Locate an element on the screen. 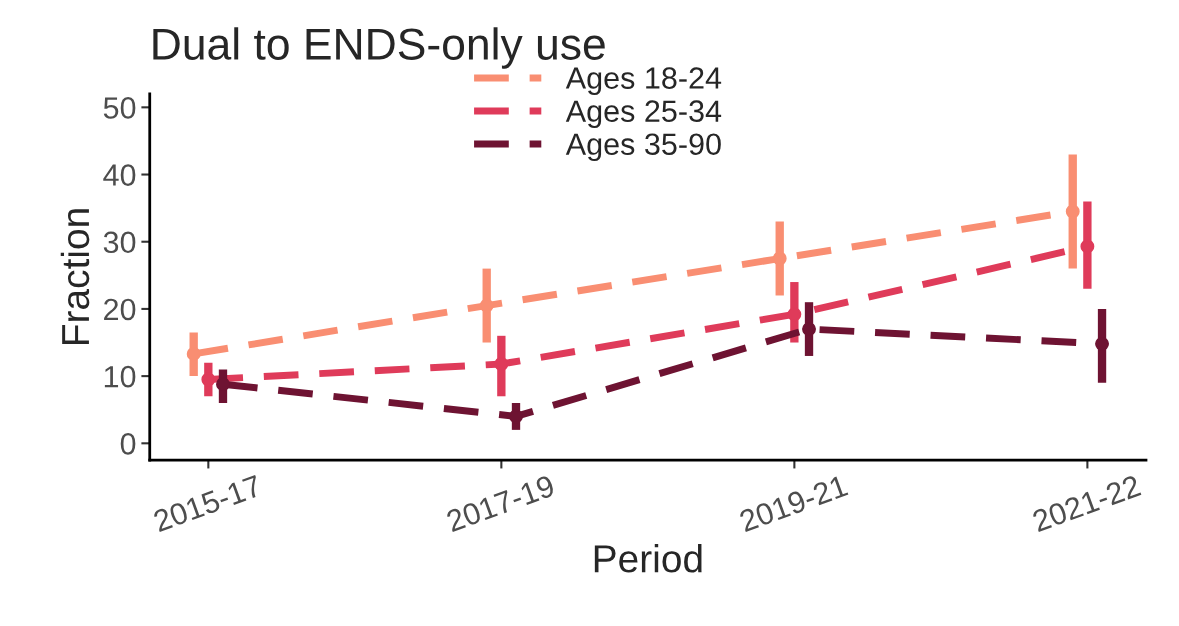 This screenshot has width=1179, height=626. x-axis-title: Period is located at coordinates (648, 558).